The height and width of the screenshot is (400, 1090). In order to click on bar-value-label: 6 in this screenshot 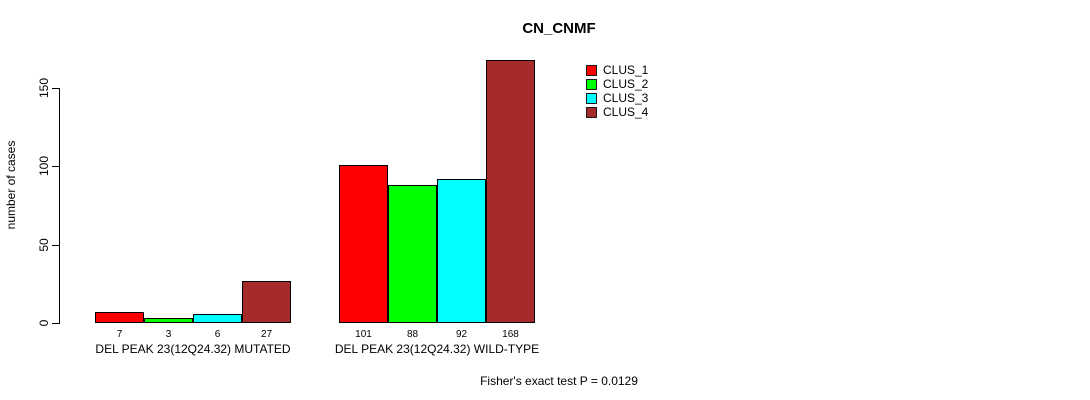, I will do `click(217, 334)`.